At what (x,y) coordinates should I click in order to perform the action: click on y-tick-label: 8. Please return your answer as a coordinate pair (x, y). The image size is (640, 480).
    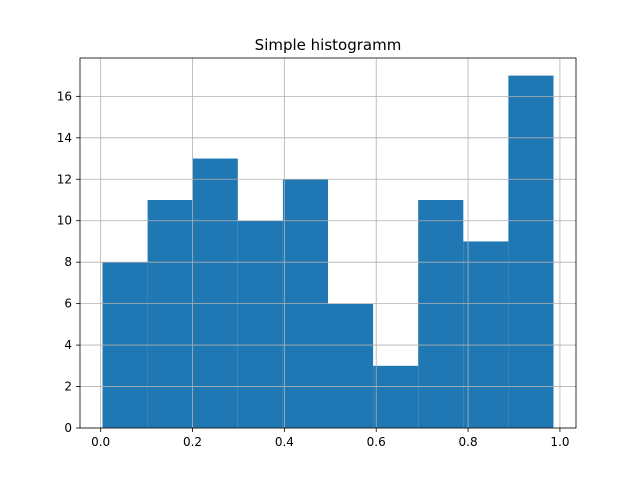
    Looking at the image, I should click on (68, 262).